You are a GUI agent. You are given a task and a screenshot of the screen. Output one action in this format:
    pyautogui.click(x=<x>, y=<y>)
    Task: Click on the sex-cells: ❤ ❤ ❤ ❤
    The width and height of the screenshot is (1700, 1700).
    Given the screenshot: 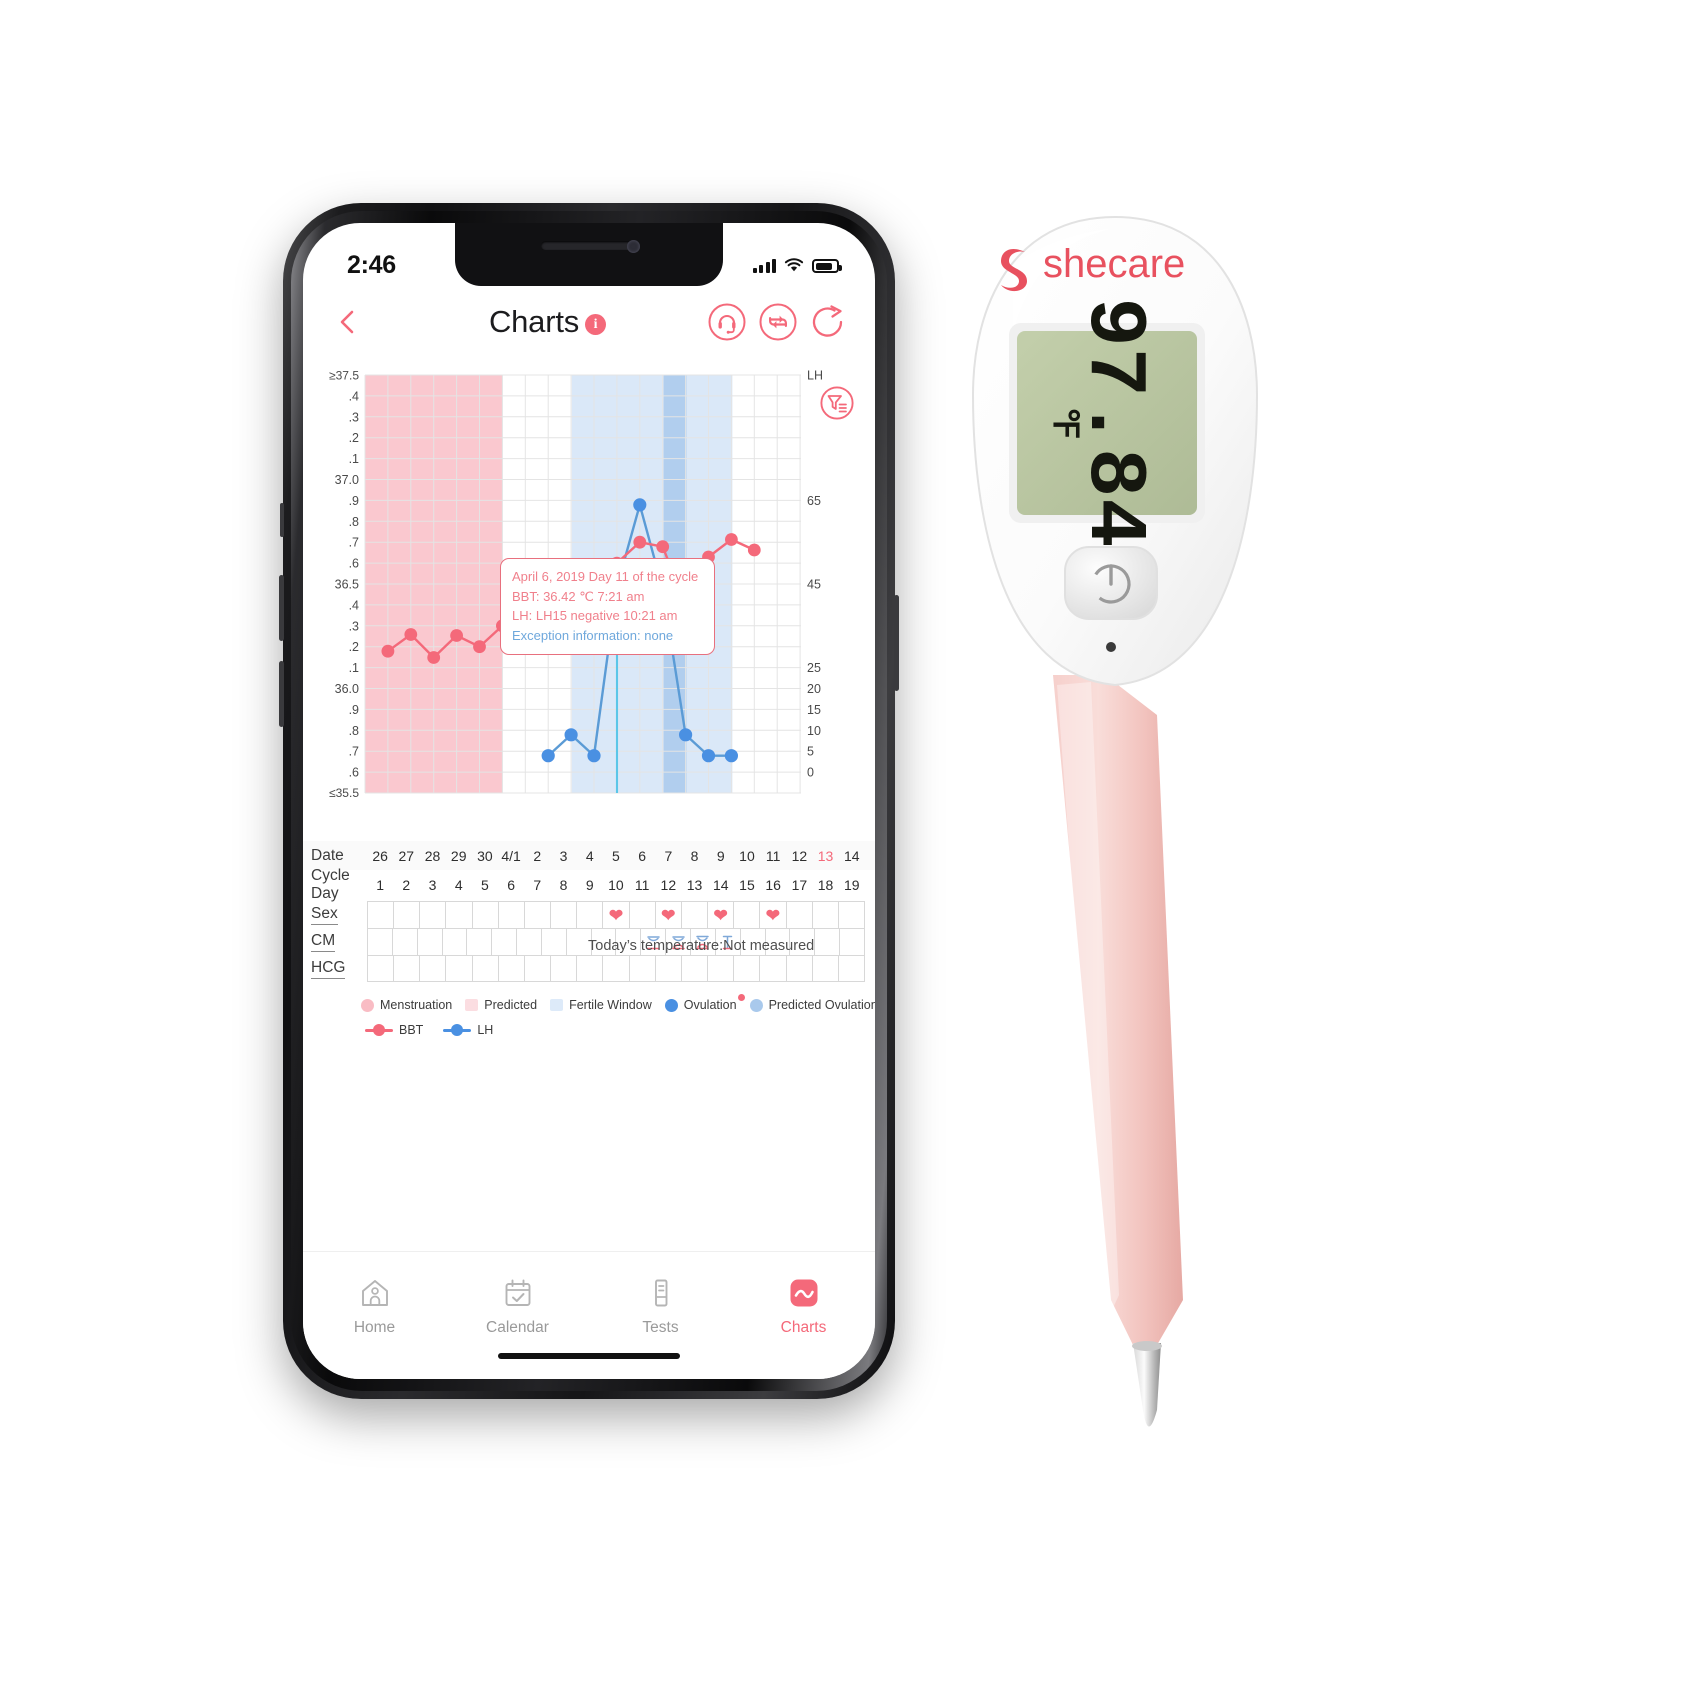 What is the action you would take?
    pyautogui.click(x=616, y=914)
    